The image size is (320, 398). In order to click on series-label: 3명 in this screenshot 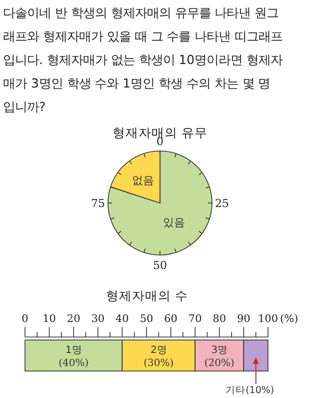, I will do `click(219, 350)`.